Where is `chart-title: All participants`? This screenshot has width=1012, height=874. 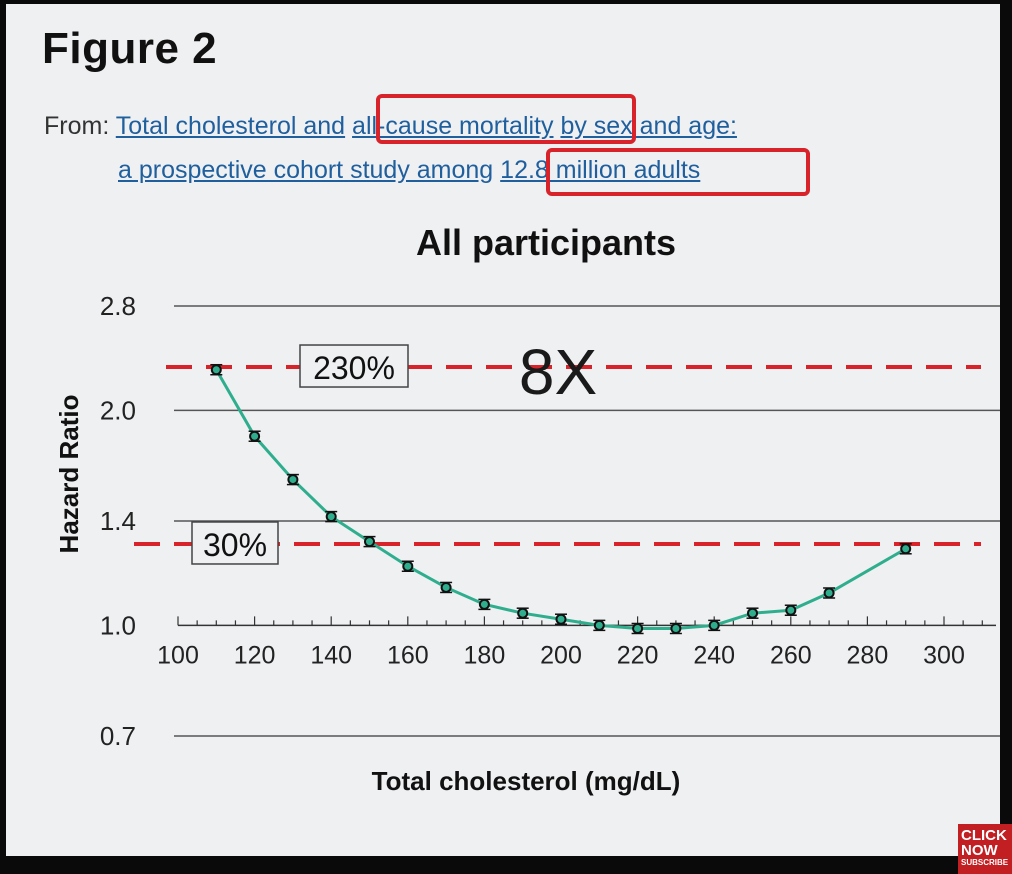 chart-title: All participants is located at coordinates (546, 242).